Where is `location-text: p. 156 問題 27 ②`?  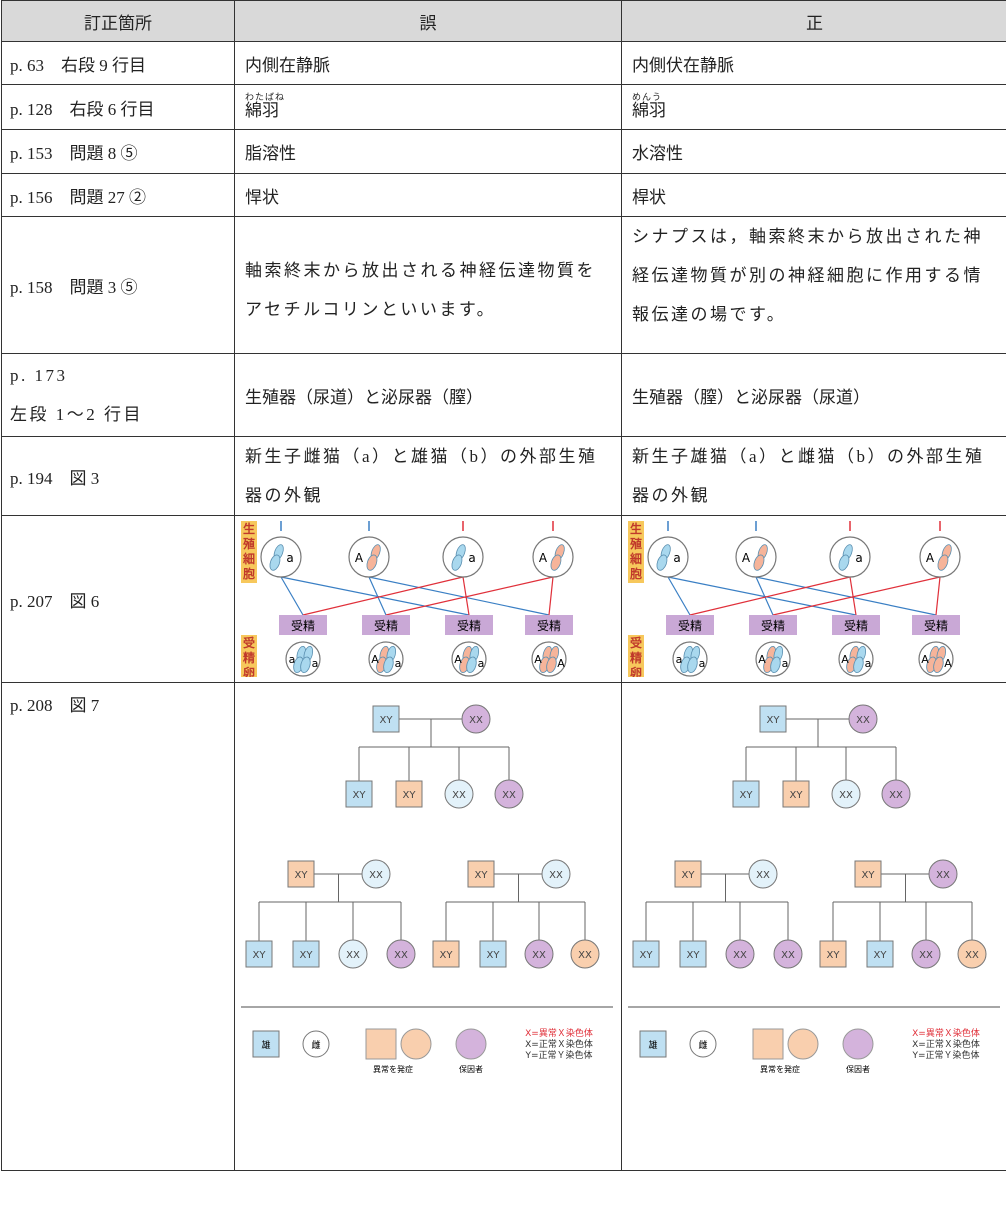 location-text: p. 156 問題 27 ② is located at coordinates (78, 197).